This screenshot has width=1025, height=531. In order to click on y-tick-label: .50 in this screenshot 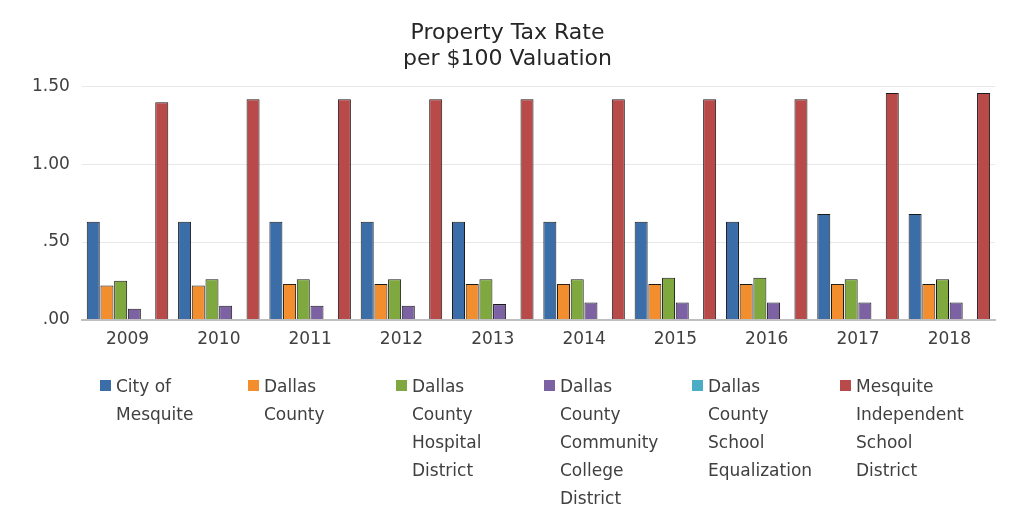, I will do `click(56, 240)`.